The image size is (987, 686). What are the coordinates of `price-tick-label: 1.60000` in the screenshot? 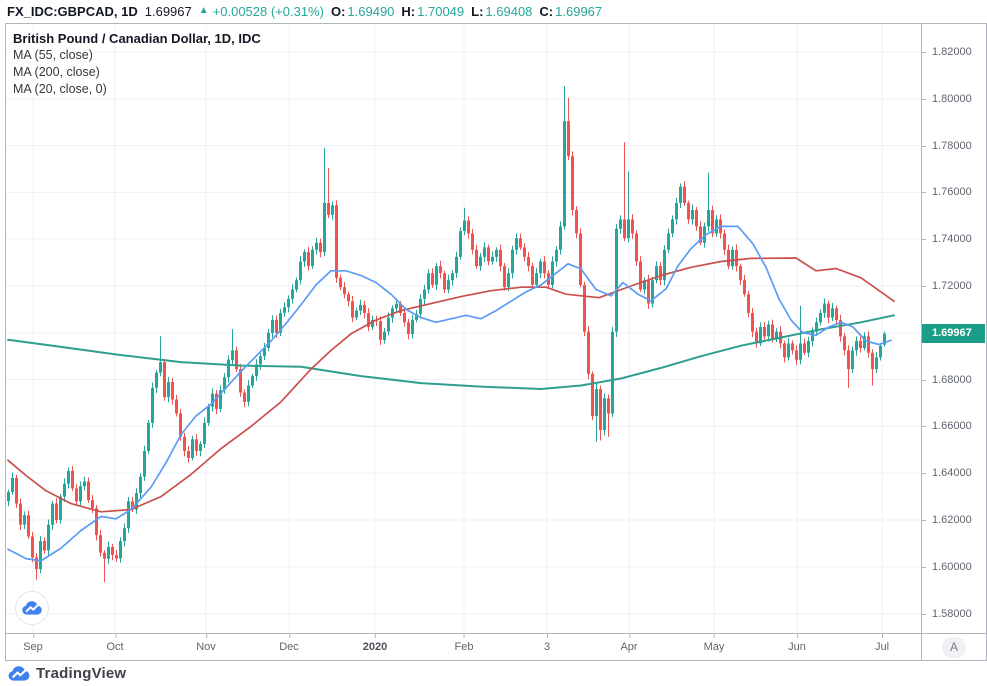 It's located at (954, 567).